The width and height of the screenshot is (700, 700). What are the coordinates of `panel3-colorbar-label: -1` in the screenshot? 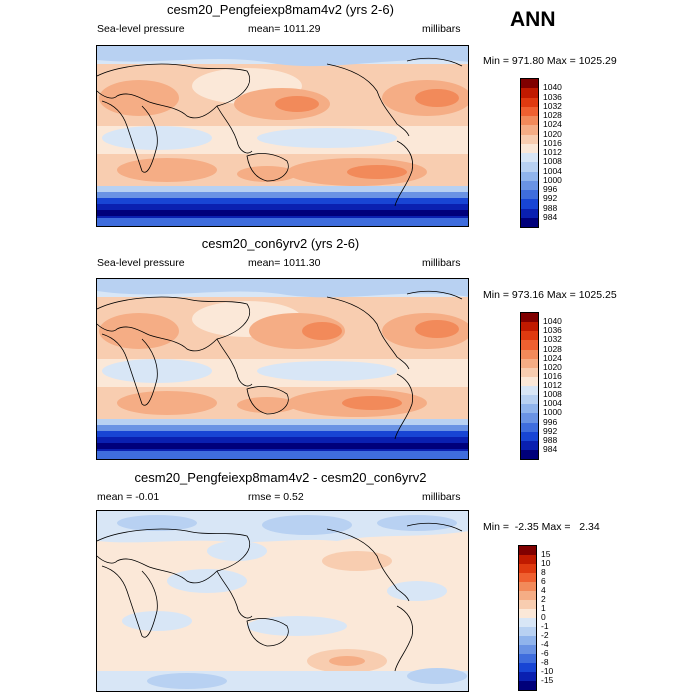 It's located at (545, 626).